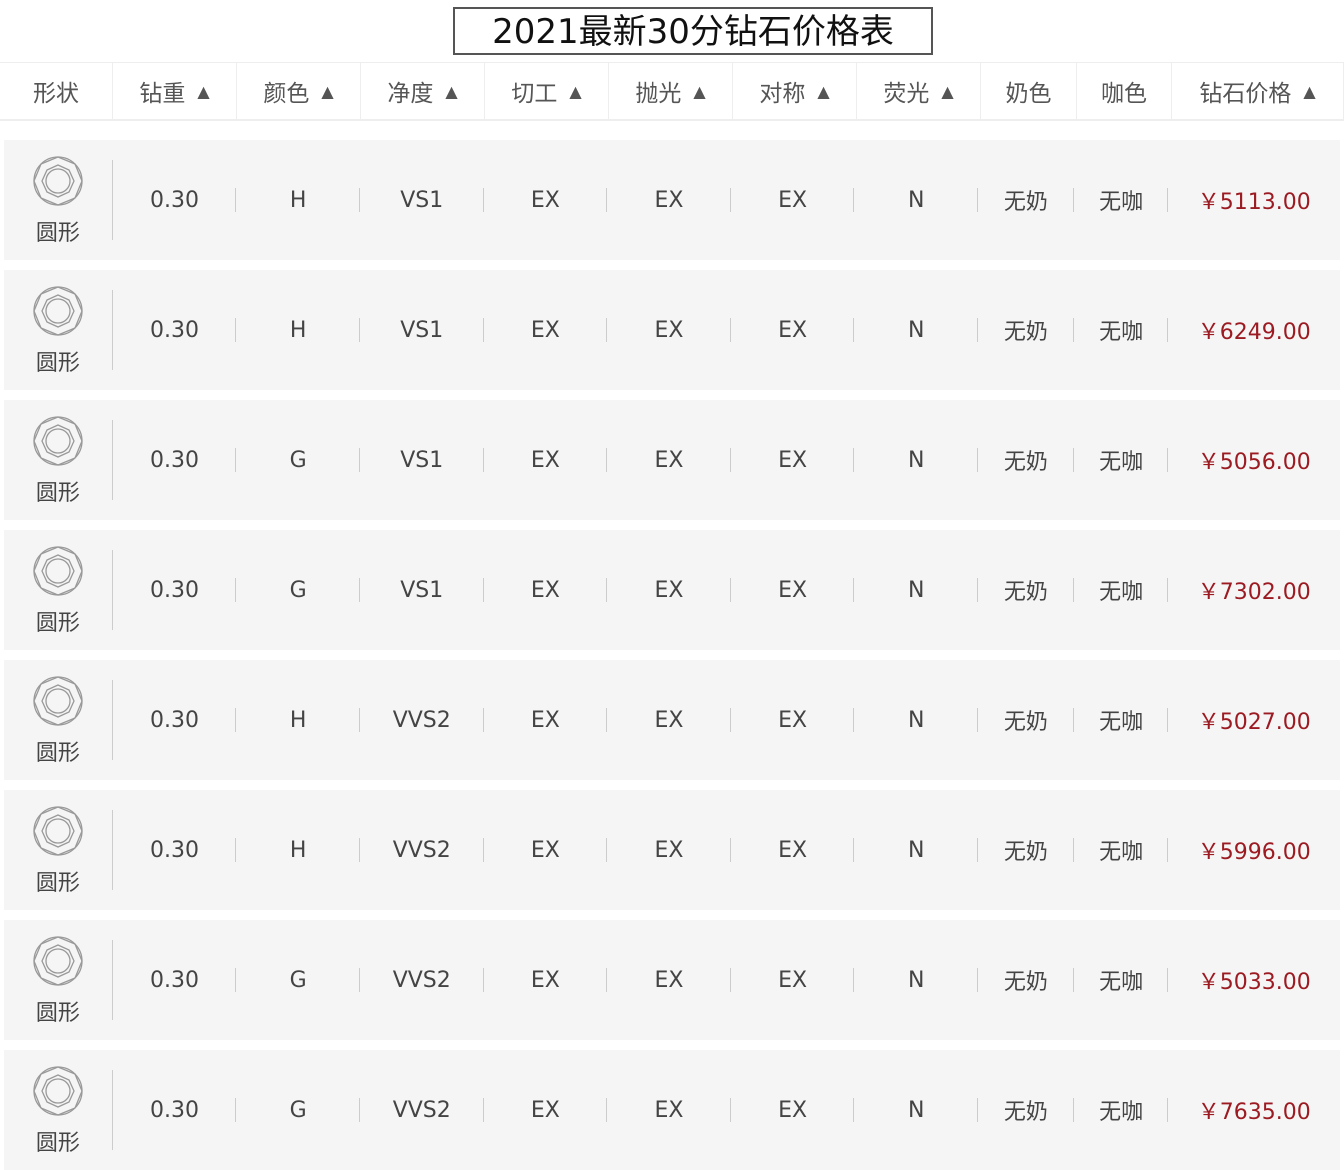 This screenshot has height=1170, width=1344. I want to click on table-header: 形状 钻重 ▲ 颜色 ▲ 净度 ▲ 切工 ▲ 抛光 ▲ 对称 ▲ 荧光 ▲ 奶色 咖色 钻石价格 ▲, so click(672, 91).